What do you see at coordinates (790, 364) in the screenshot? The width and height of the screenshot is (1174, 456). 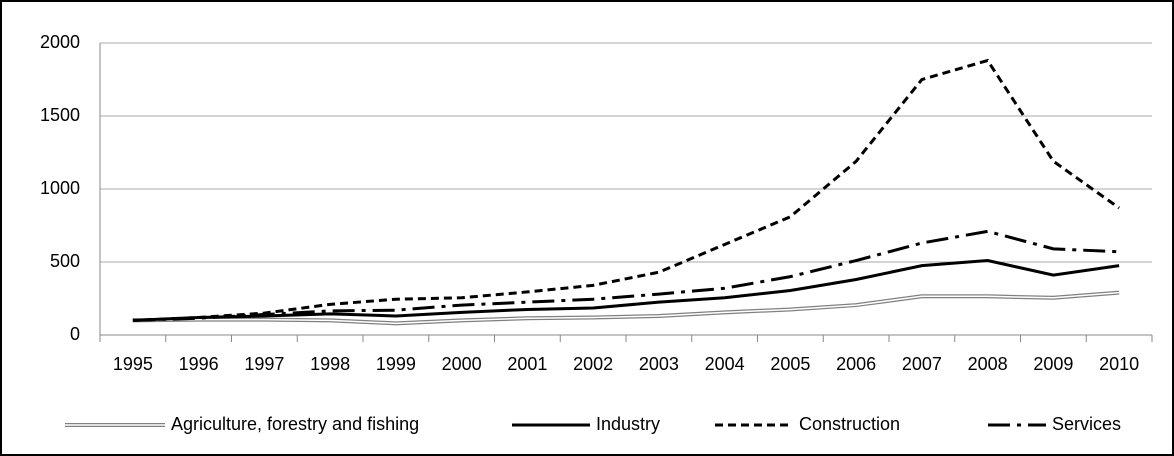 I see `x-tick-label: 2005` at bounding box center [790, 364].